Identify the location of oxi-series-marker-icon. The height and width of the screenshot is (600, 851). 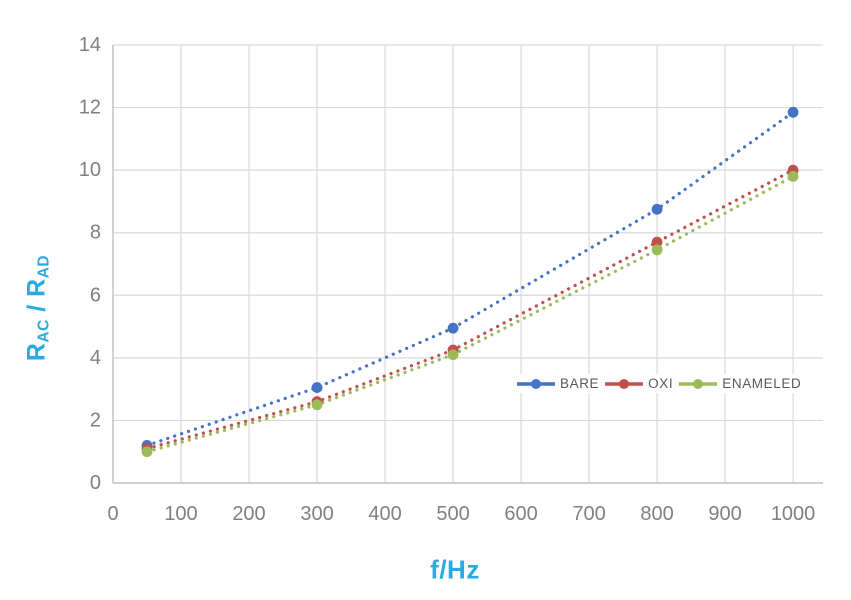
(624, 384).